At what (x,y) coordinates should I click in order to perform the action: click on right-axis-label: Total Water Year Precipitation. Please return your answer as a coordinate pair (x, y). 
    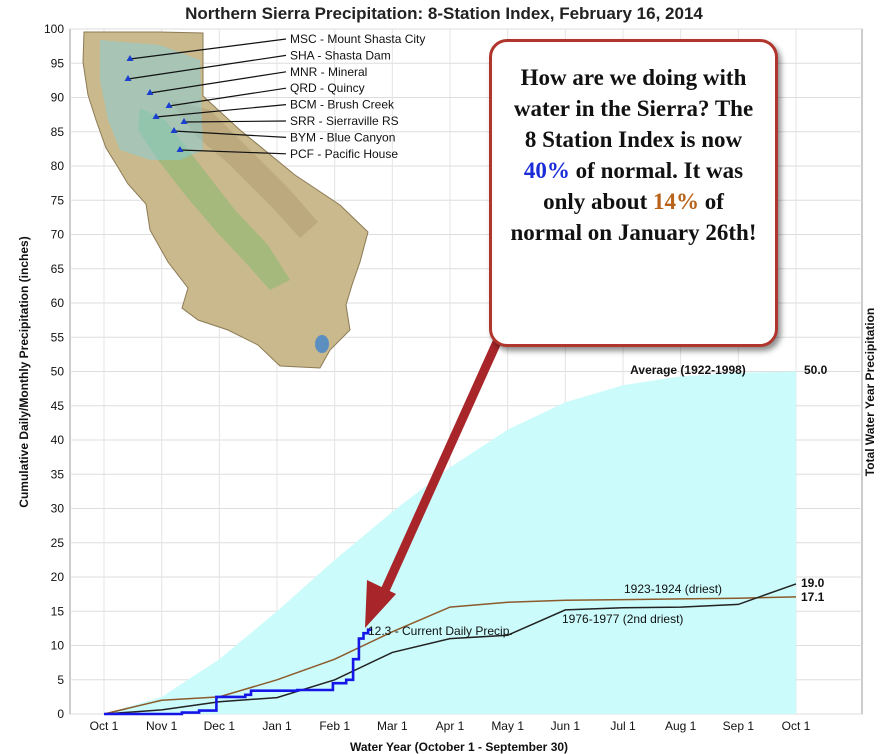
    Looking at the image, I should click on (870, 392).